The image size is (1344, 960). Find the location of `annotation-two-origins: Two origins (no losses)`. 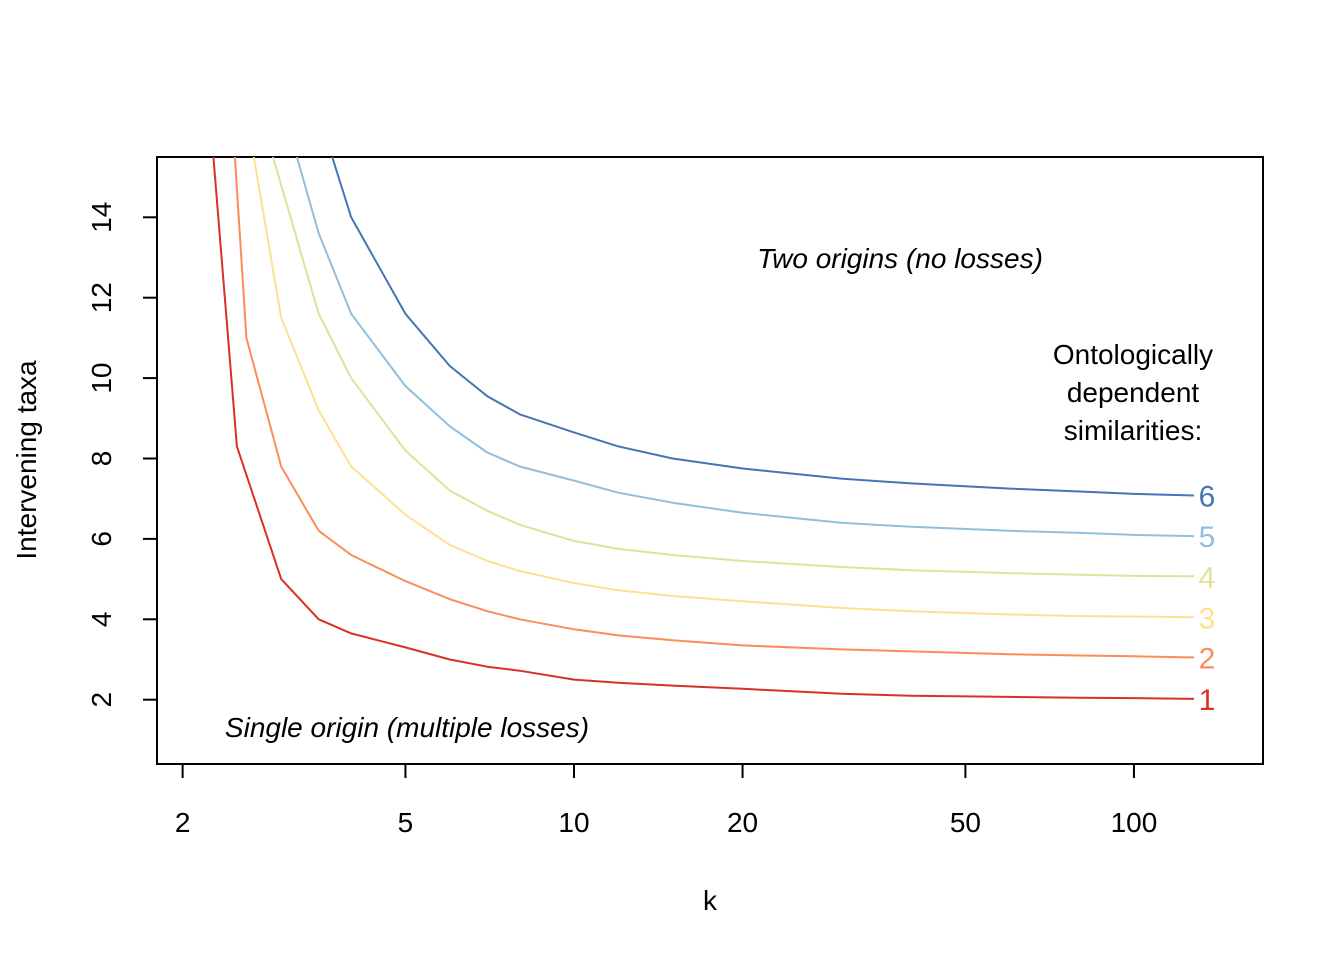

annotation-two-origins: Two origins (no losses) is located at coordinates (900, 258).